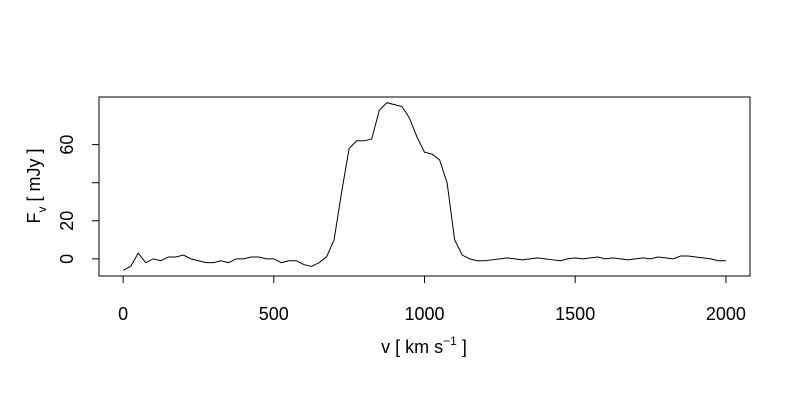  Describe the element at coordinates (67, 259) in the screenshot. I see `y-tick-label: 0` at that location.